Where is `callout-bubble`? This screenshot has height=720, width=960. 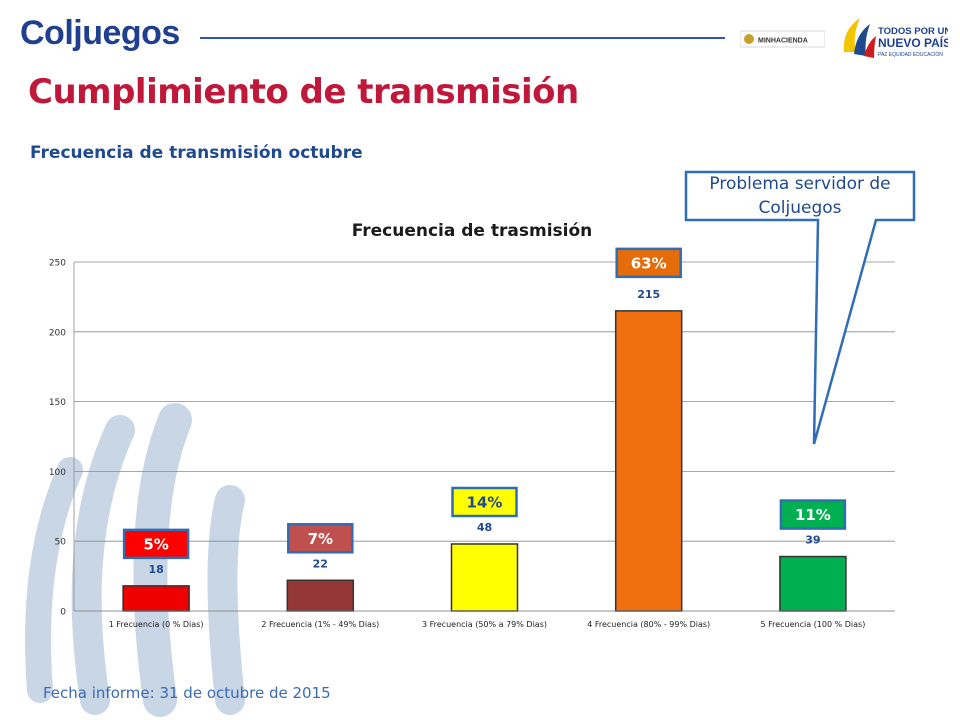
callout-bubble is located at coordinates (800, 307).